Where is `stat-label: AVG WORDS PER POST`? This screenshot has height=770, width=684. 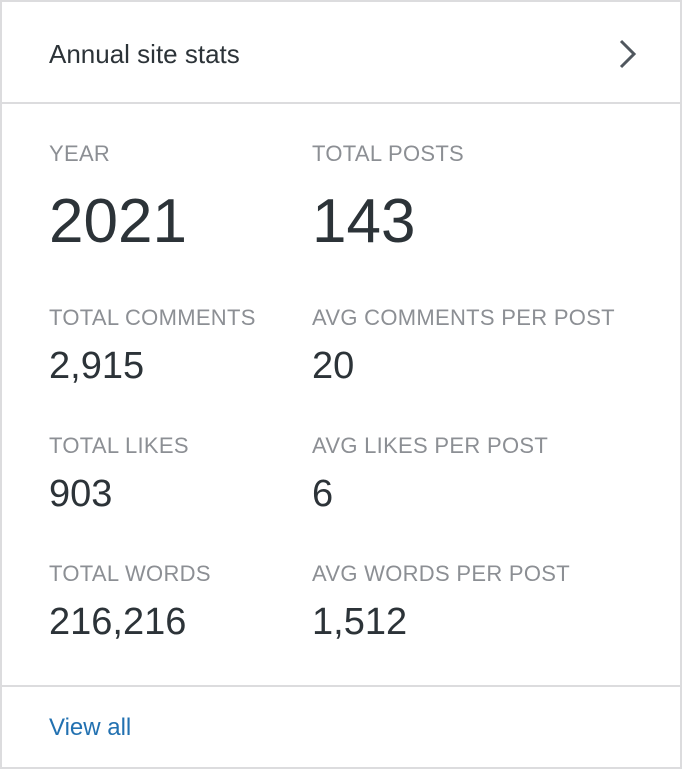
stat-label: AVG WORDS PER POST is located at coordinates (441, 573).